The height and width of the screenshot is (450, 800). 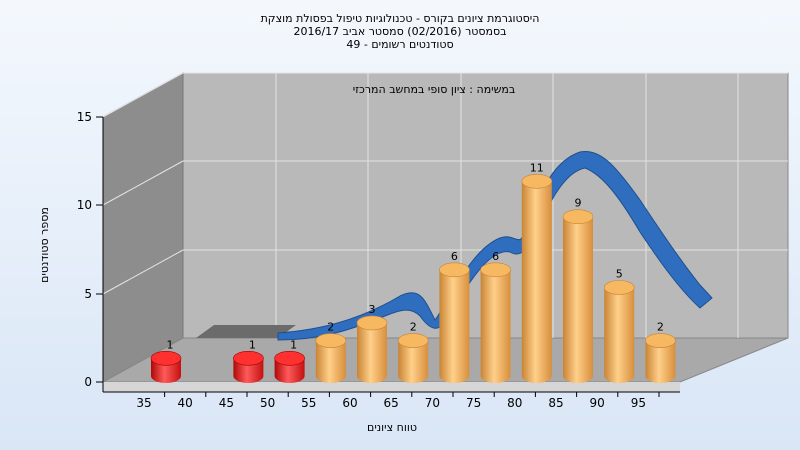 I want to click on x-tick-label: 85, so click(x=555, y=403).